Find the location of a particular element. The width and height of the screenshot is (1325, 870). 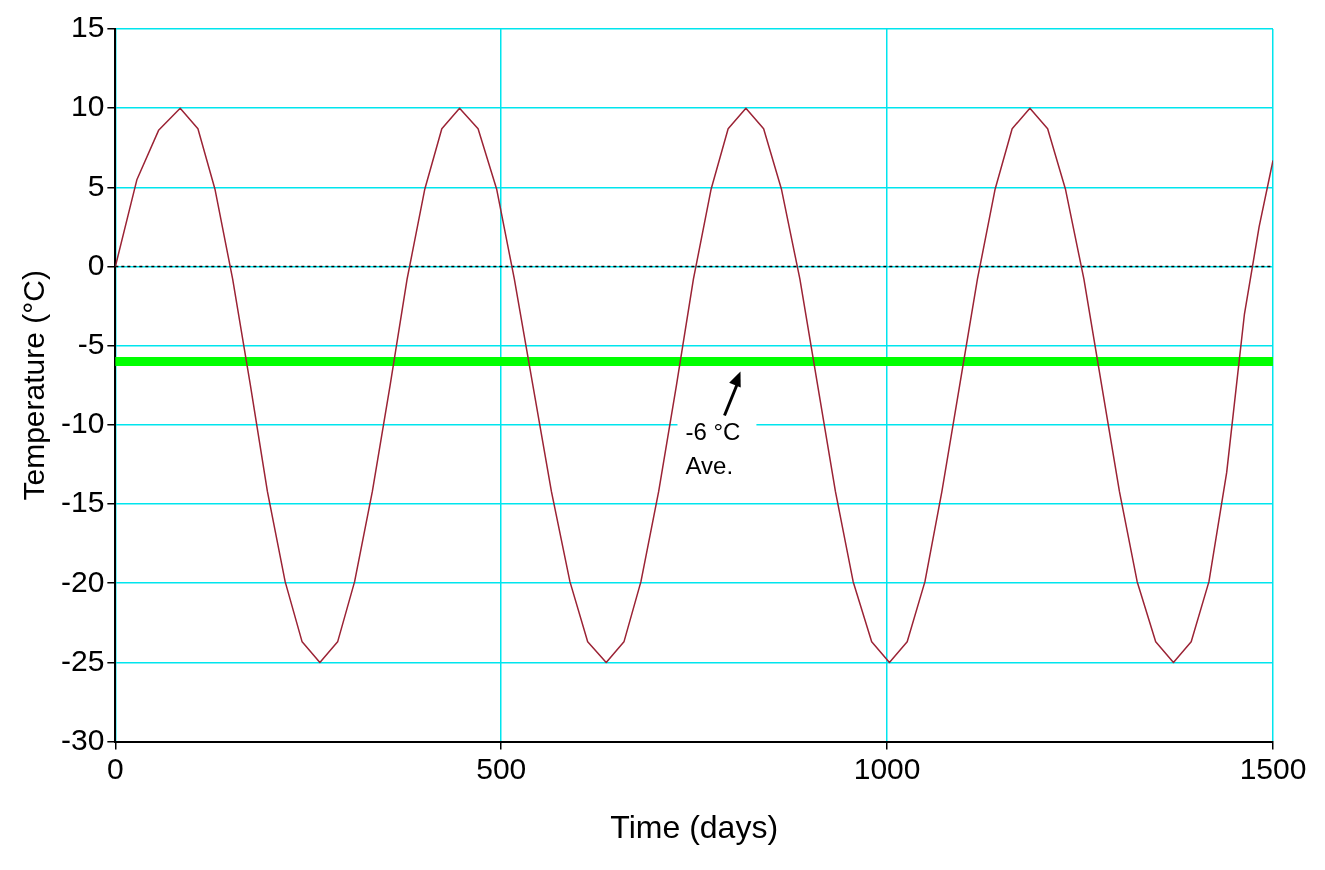

y-tick-label: -20 is located at coordinates (83, 581).